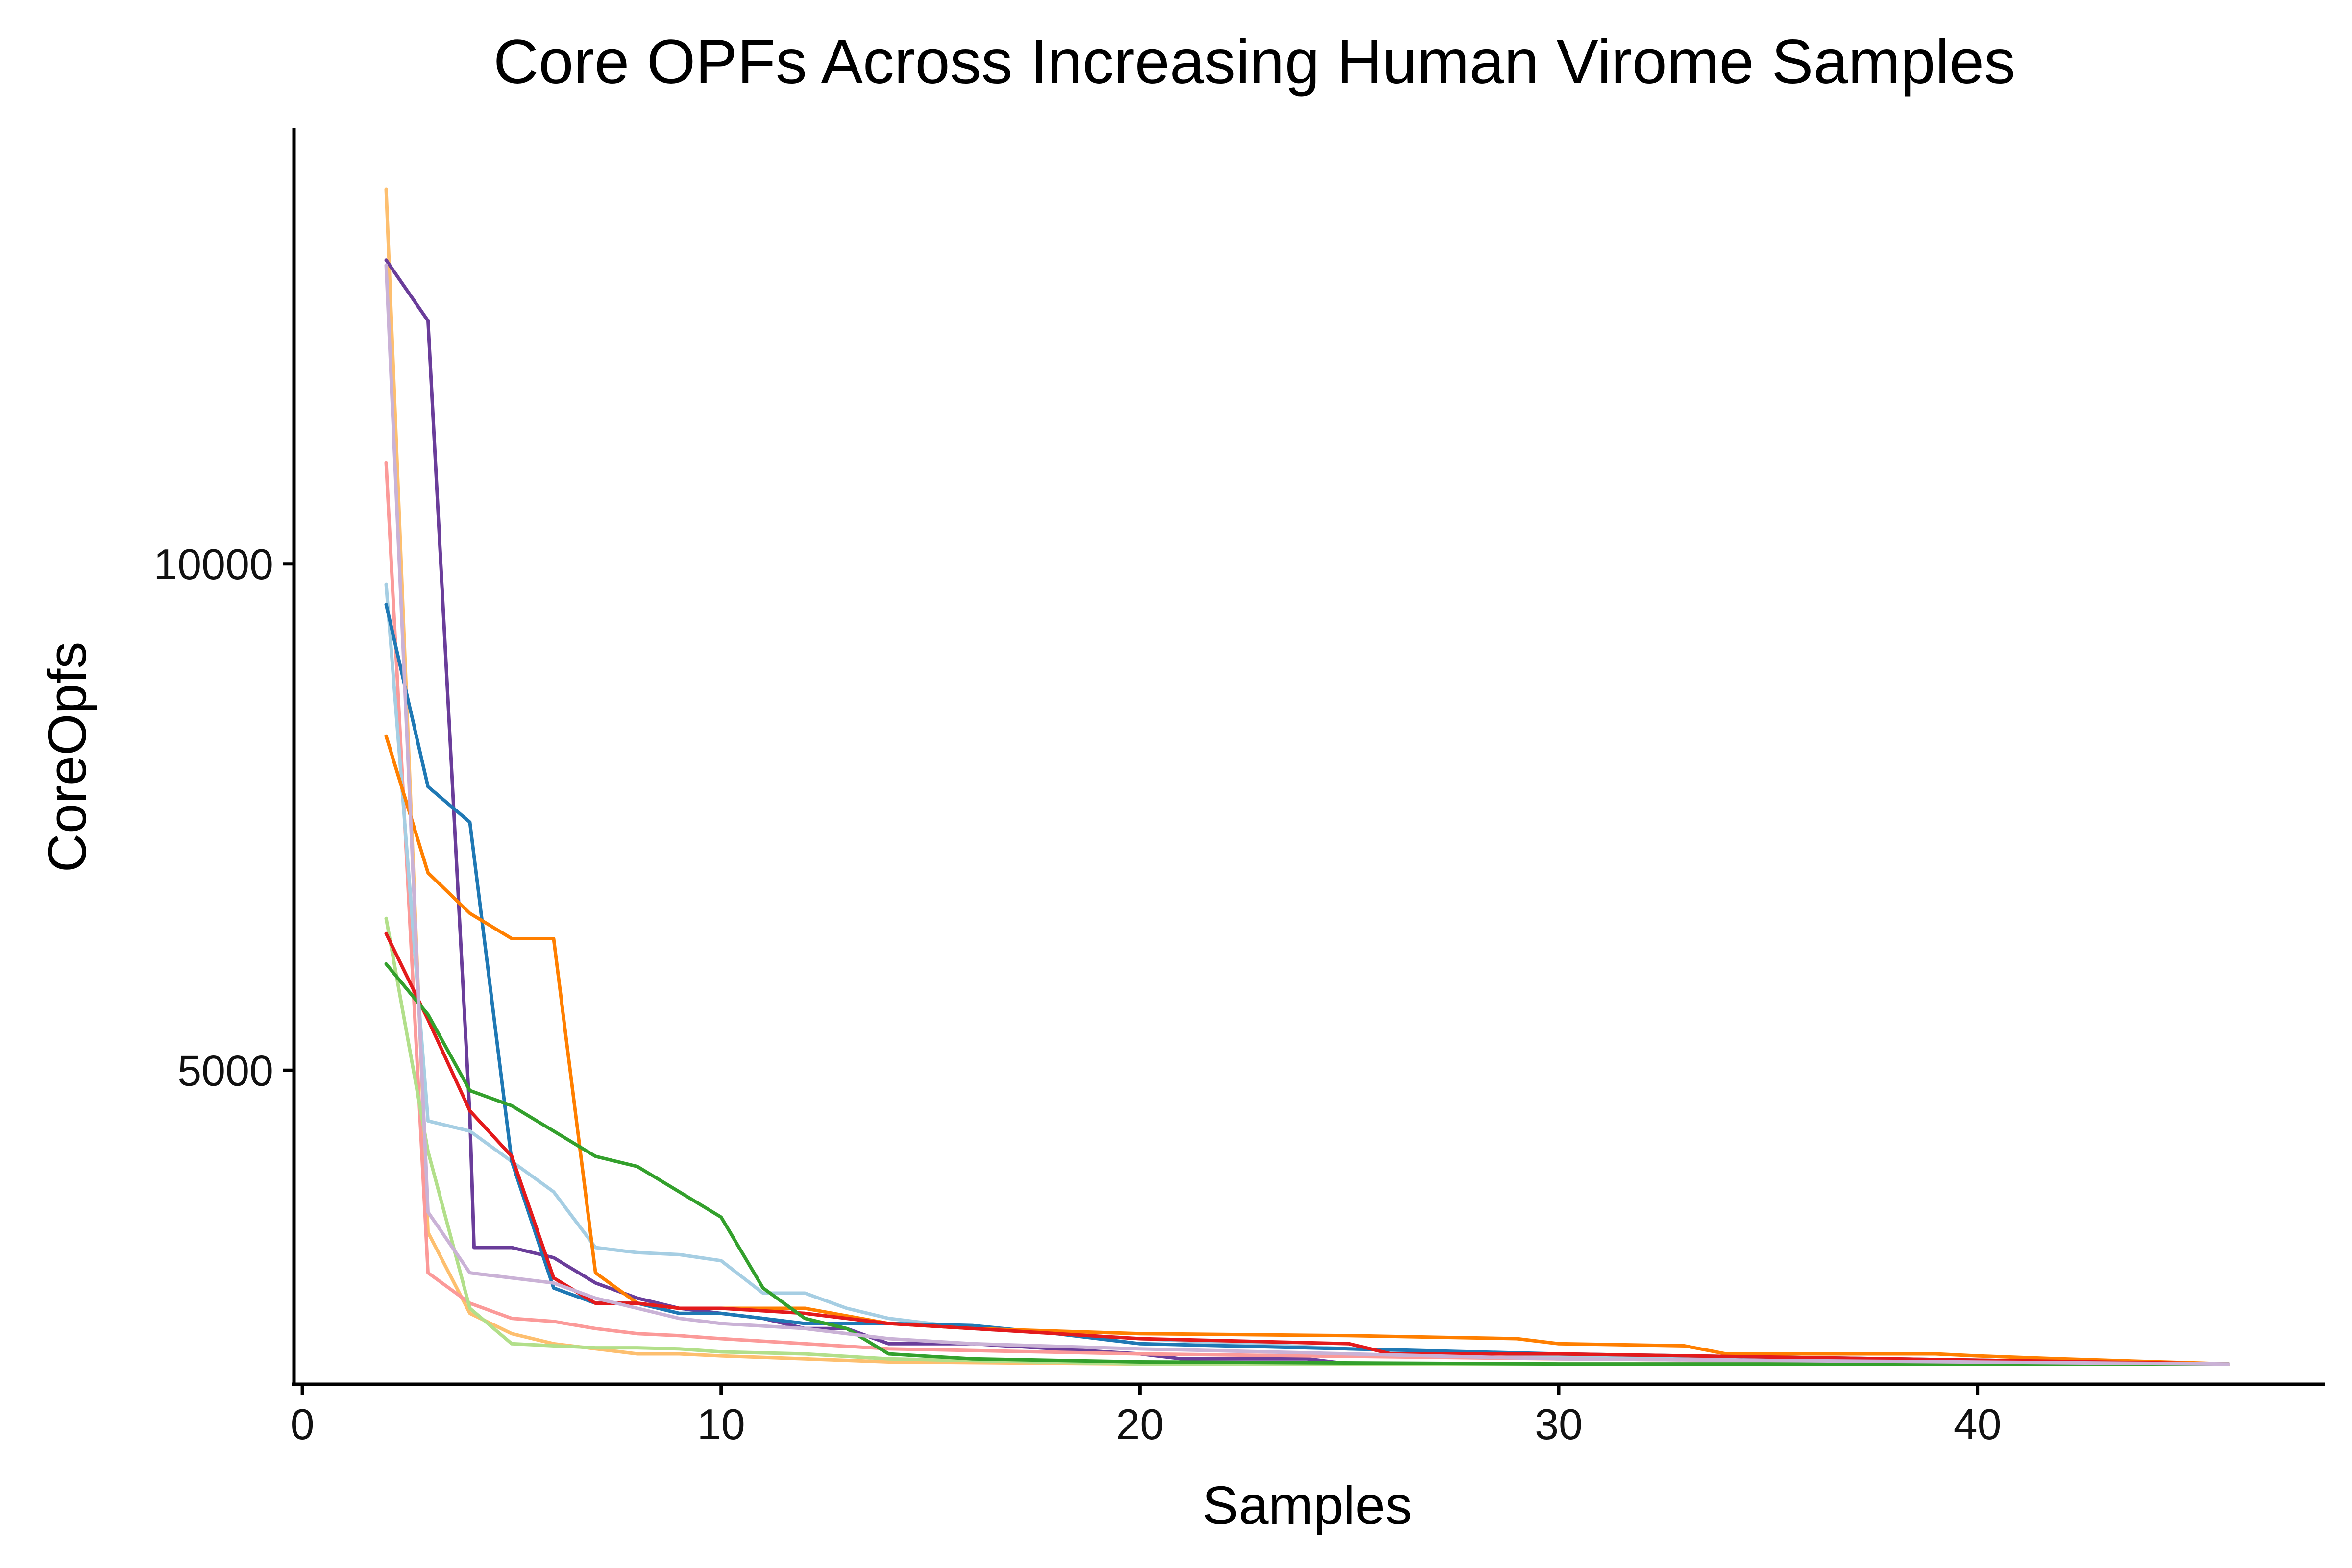 The width and height of the screenshot is (2352, 1568). Describe the element at coordinates (1140, 1424) in the screenshot. I see `x-tick-label: 20` at that location.